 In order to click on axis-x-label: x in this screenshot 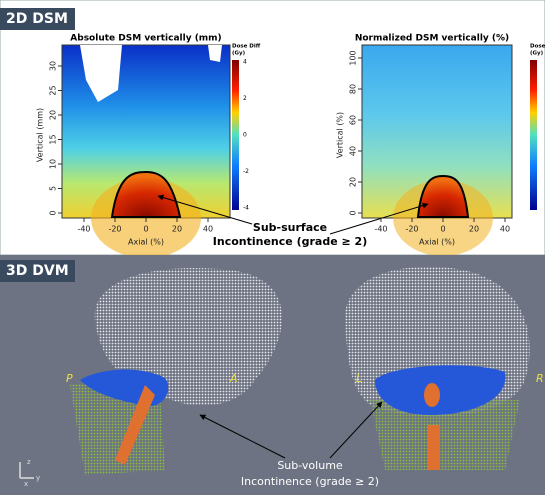, I will do `click(26, 484)`.